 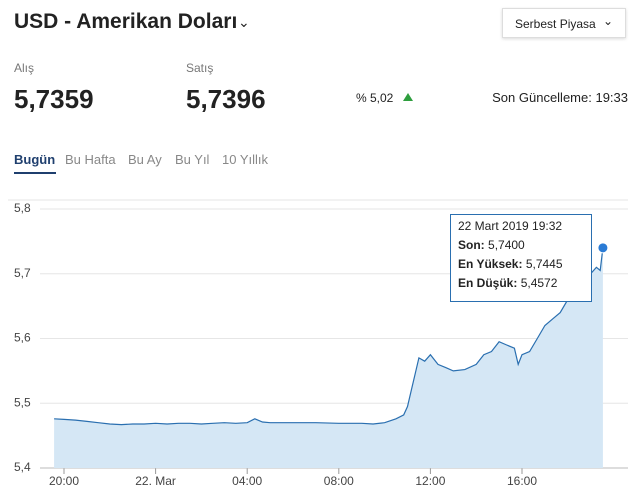 I want to click on tooltip-value: 5,4572, so click(x=539, y=283).